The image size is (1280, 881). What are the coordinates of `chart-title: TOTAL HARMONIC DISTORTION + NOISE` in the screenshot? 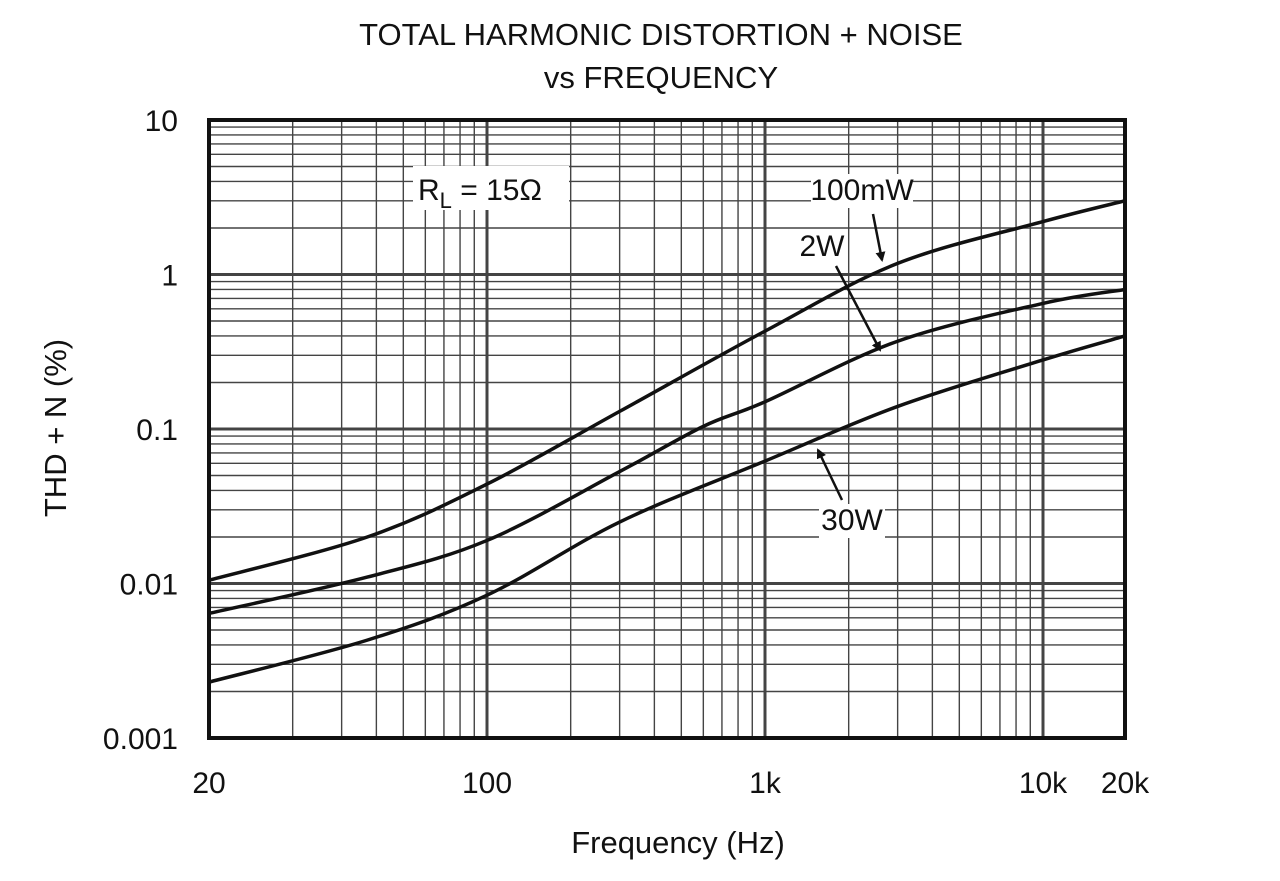 It's located at (661, 34).